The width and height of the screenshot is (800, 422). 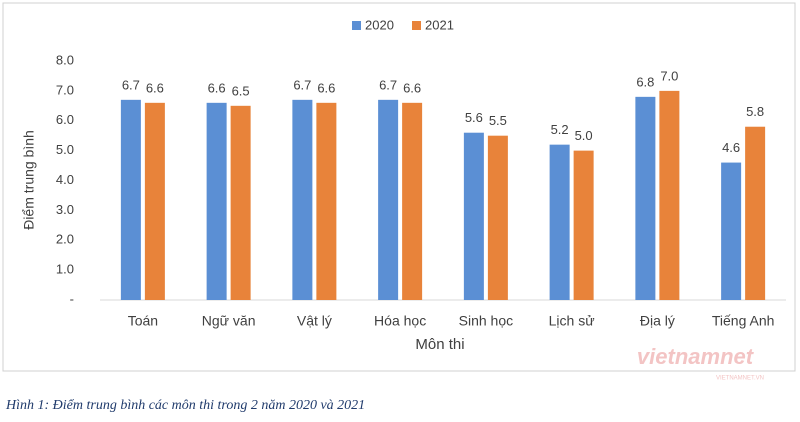 What do you see at coordinates (584, 135) in the screenshot?
I see `value-label: 5.0` at bounding box center [584, 135].